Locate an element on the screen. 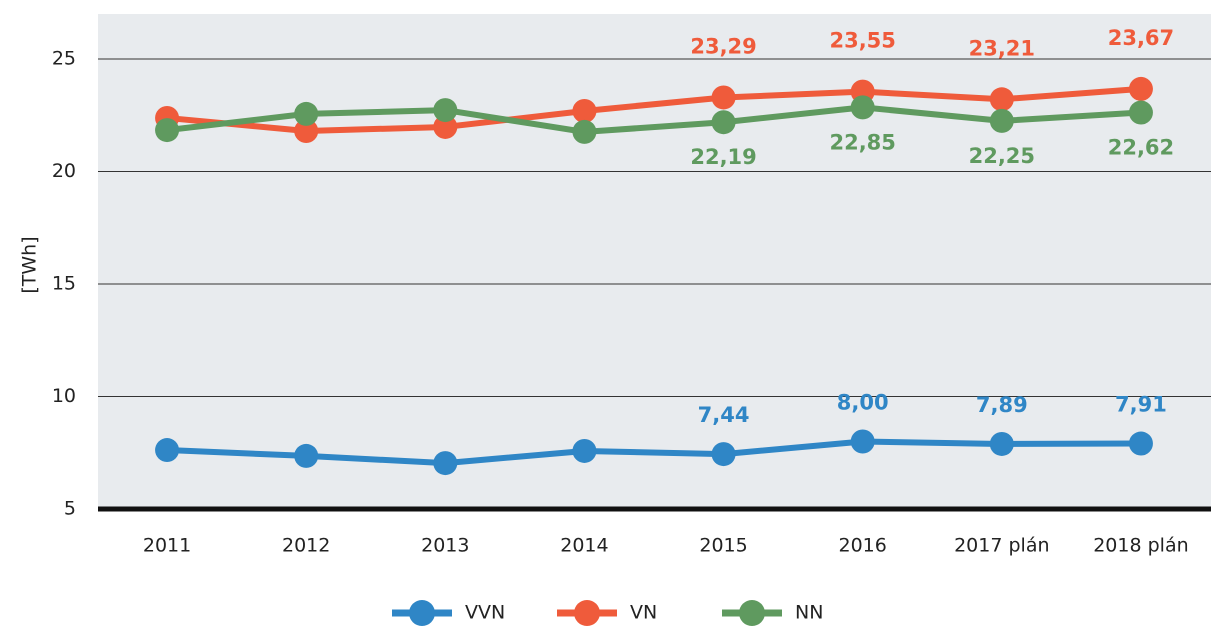 The width and height of the screenshot is (1211, 628). x-tick-label: 2014 is located at coordinates (584, 546).